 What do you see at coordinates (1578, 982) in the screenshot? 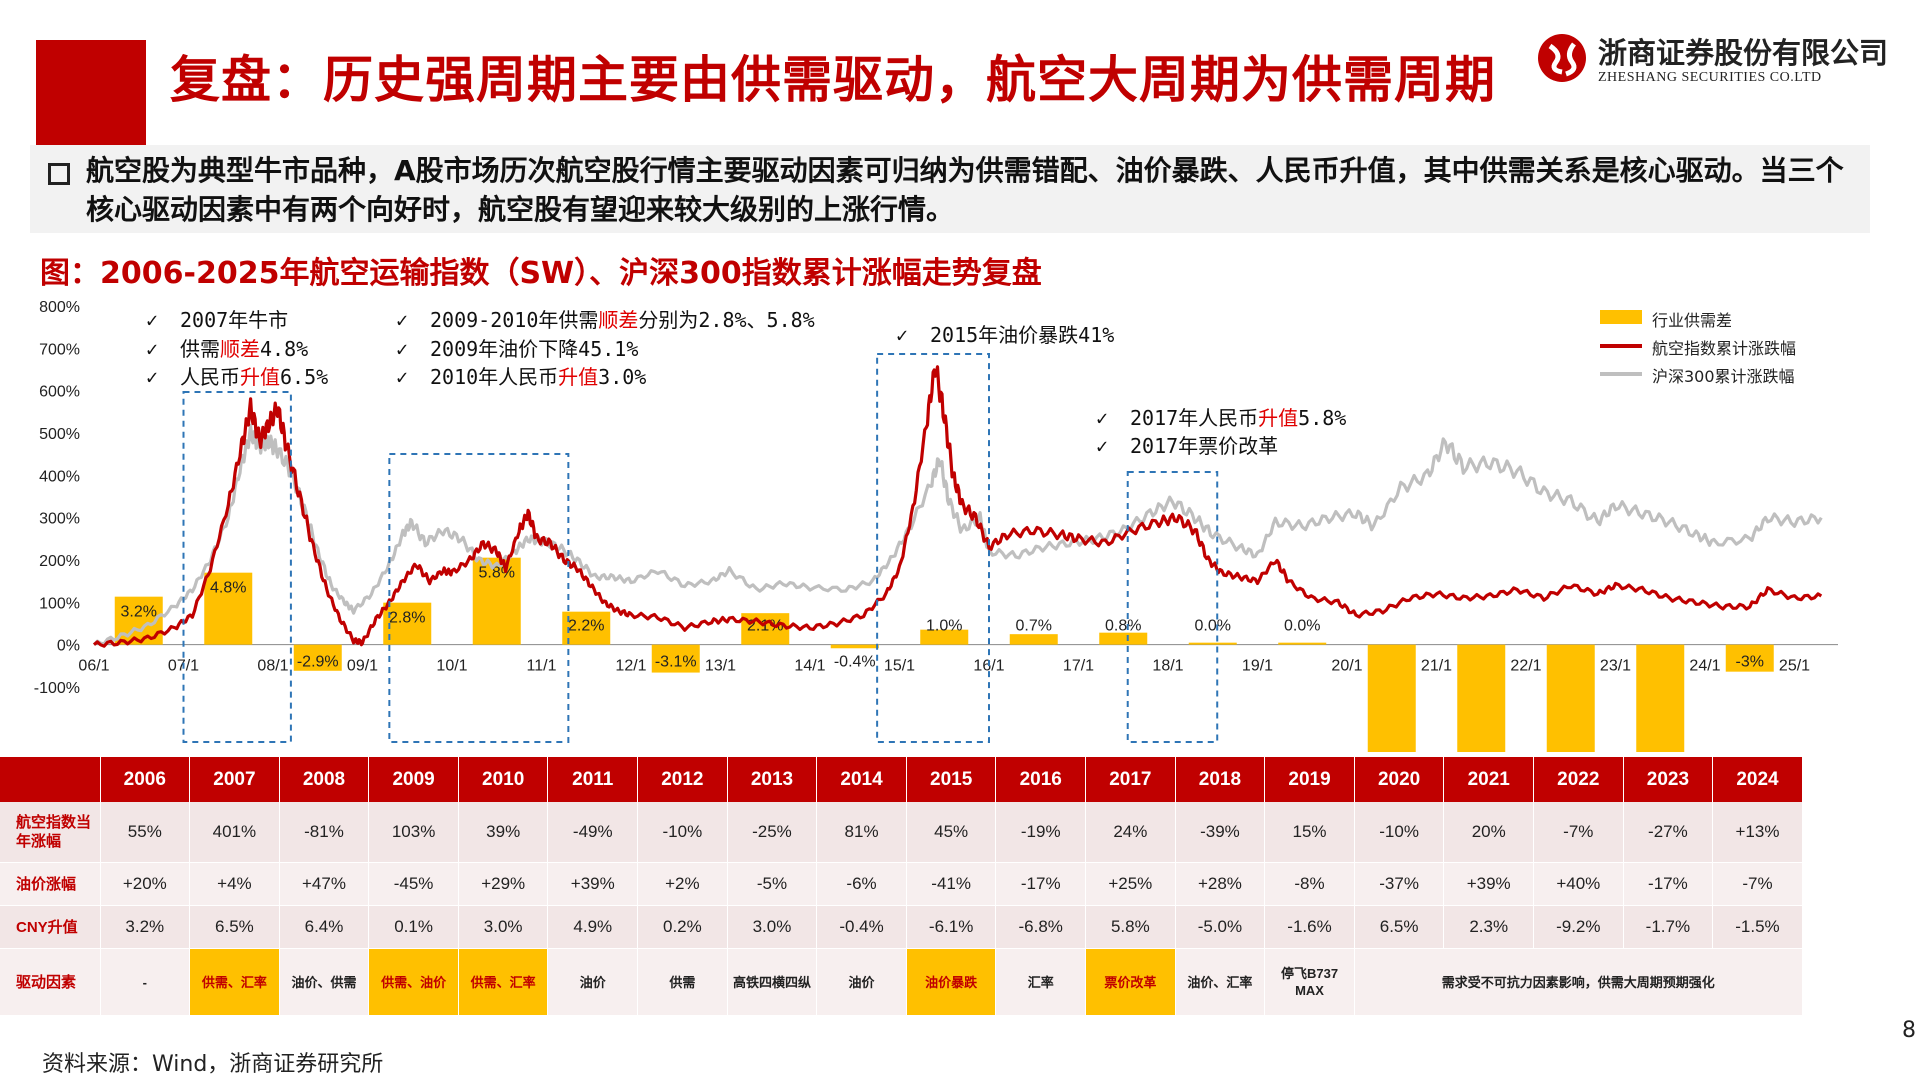
I see `driver-cell: 需求受不可抗力因素影响，供需大周期预期强化` at bounding box center [1578, 982].